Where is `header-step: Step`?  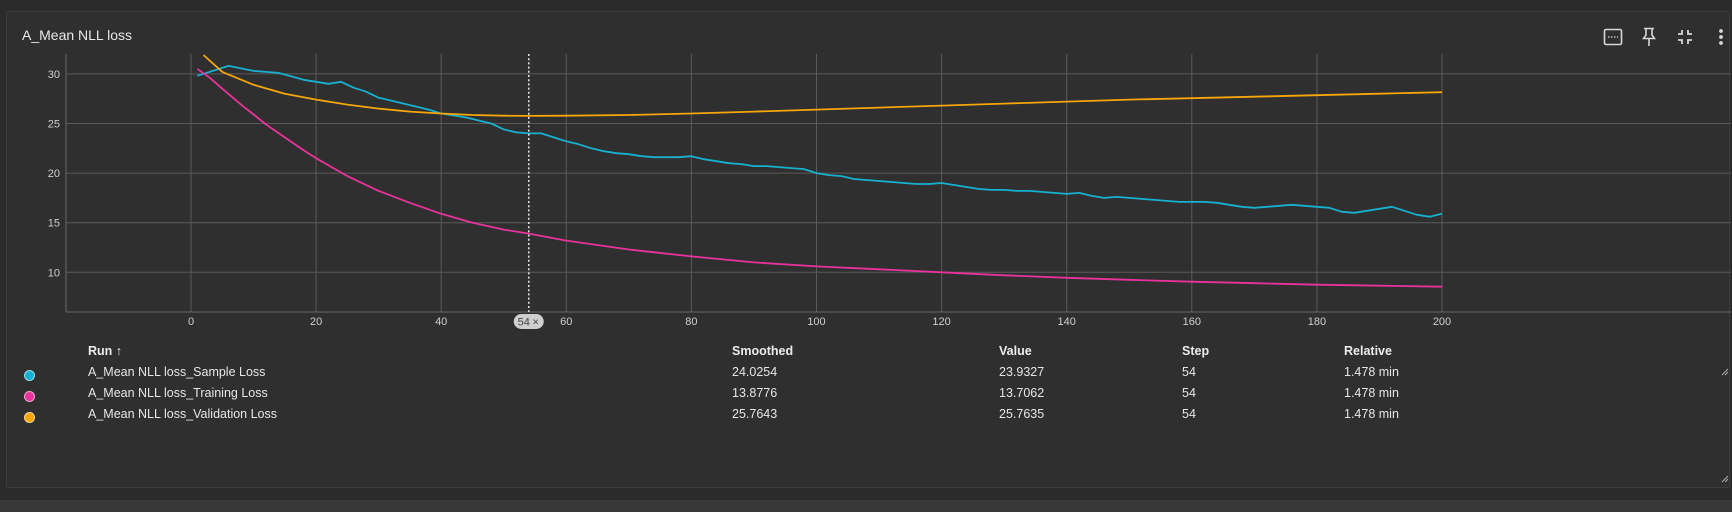
header-step: Step is located at coordinates (1196, 351).